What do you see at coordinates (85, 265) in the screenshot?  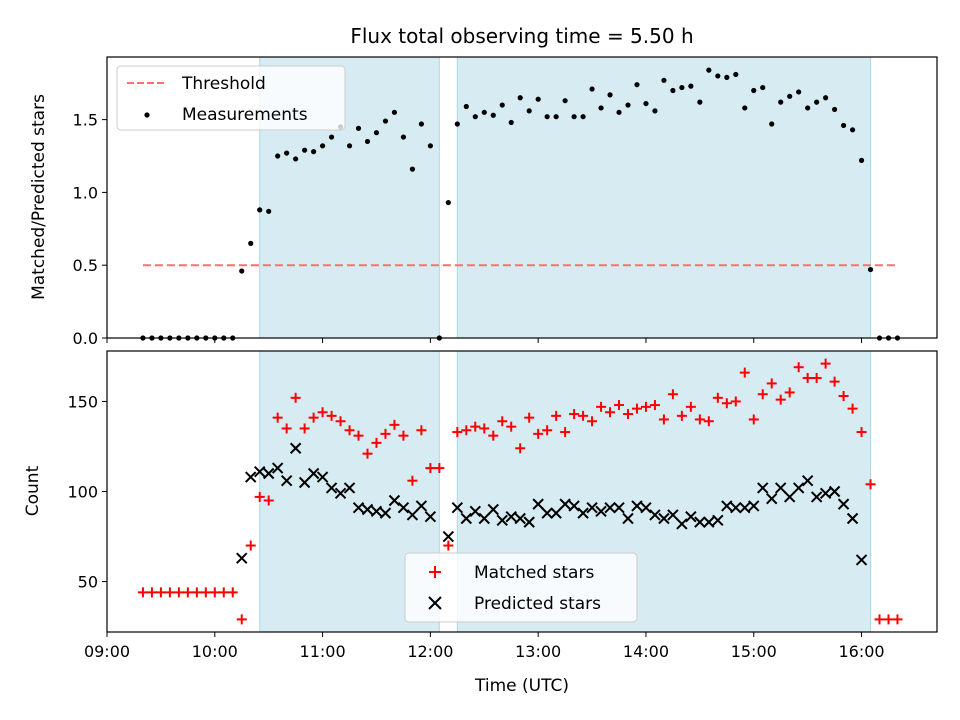 I see `y-tick-label: 0.5` at bounding box center [85, 265].